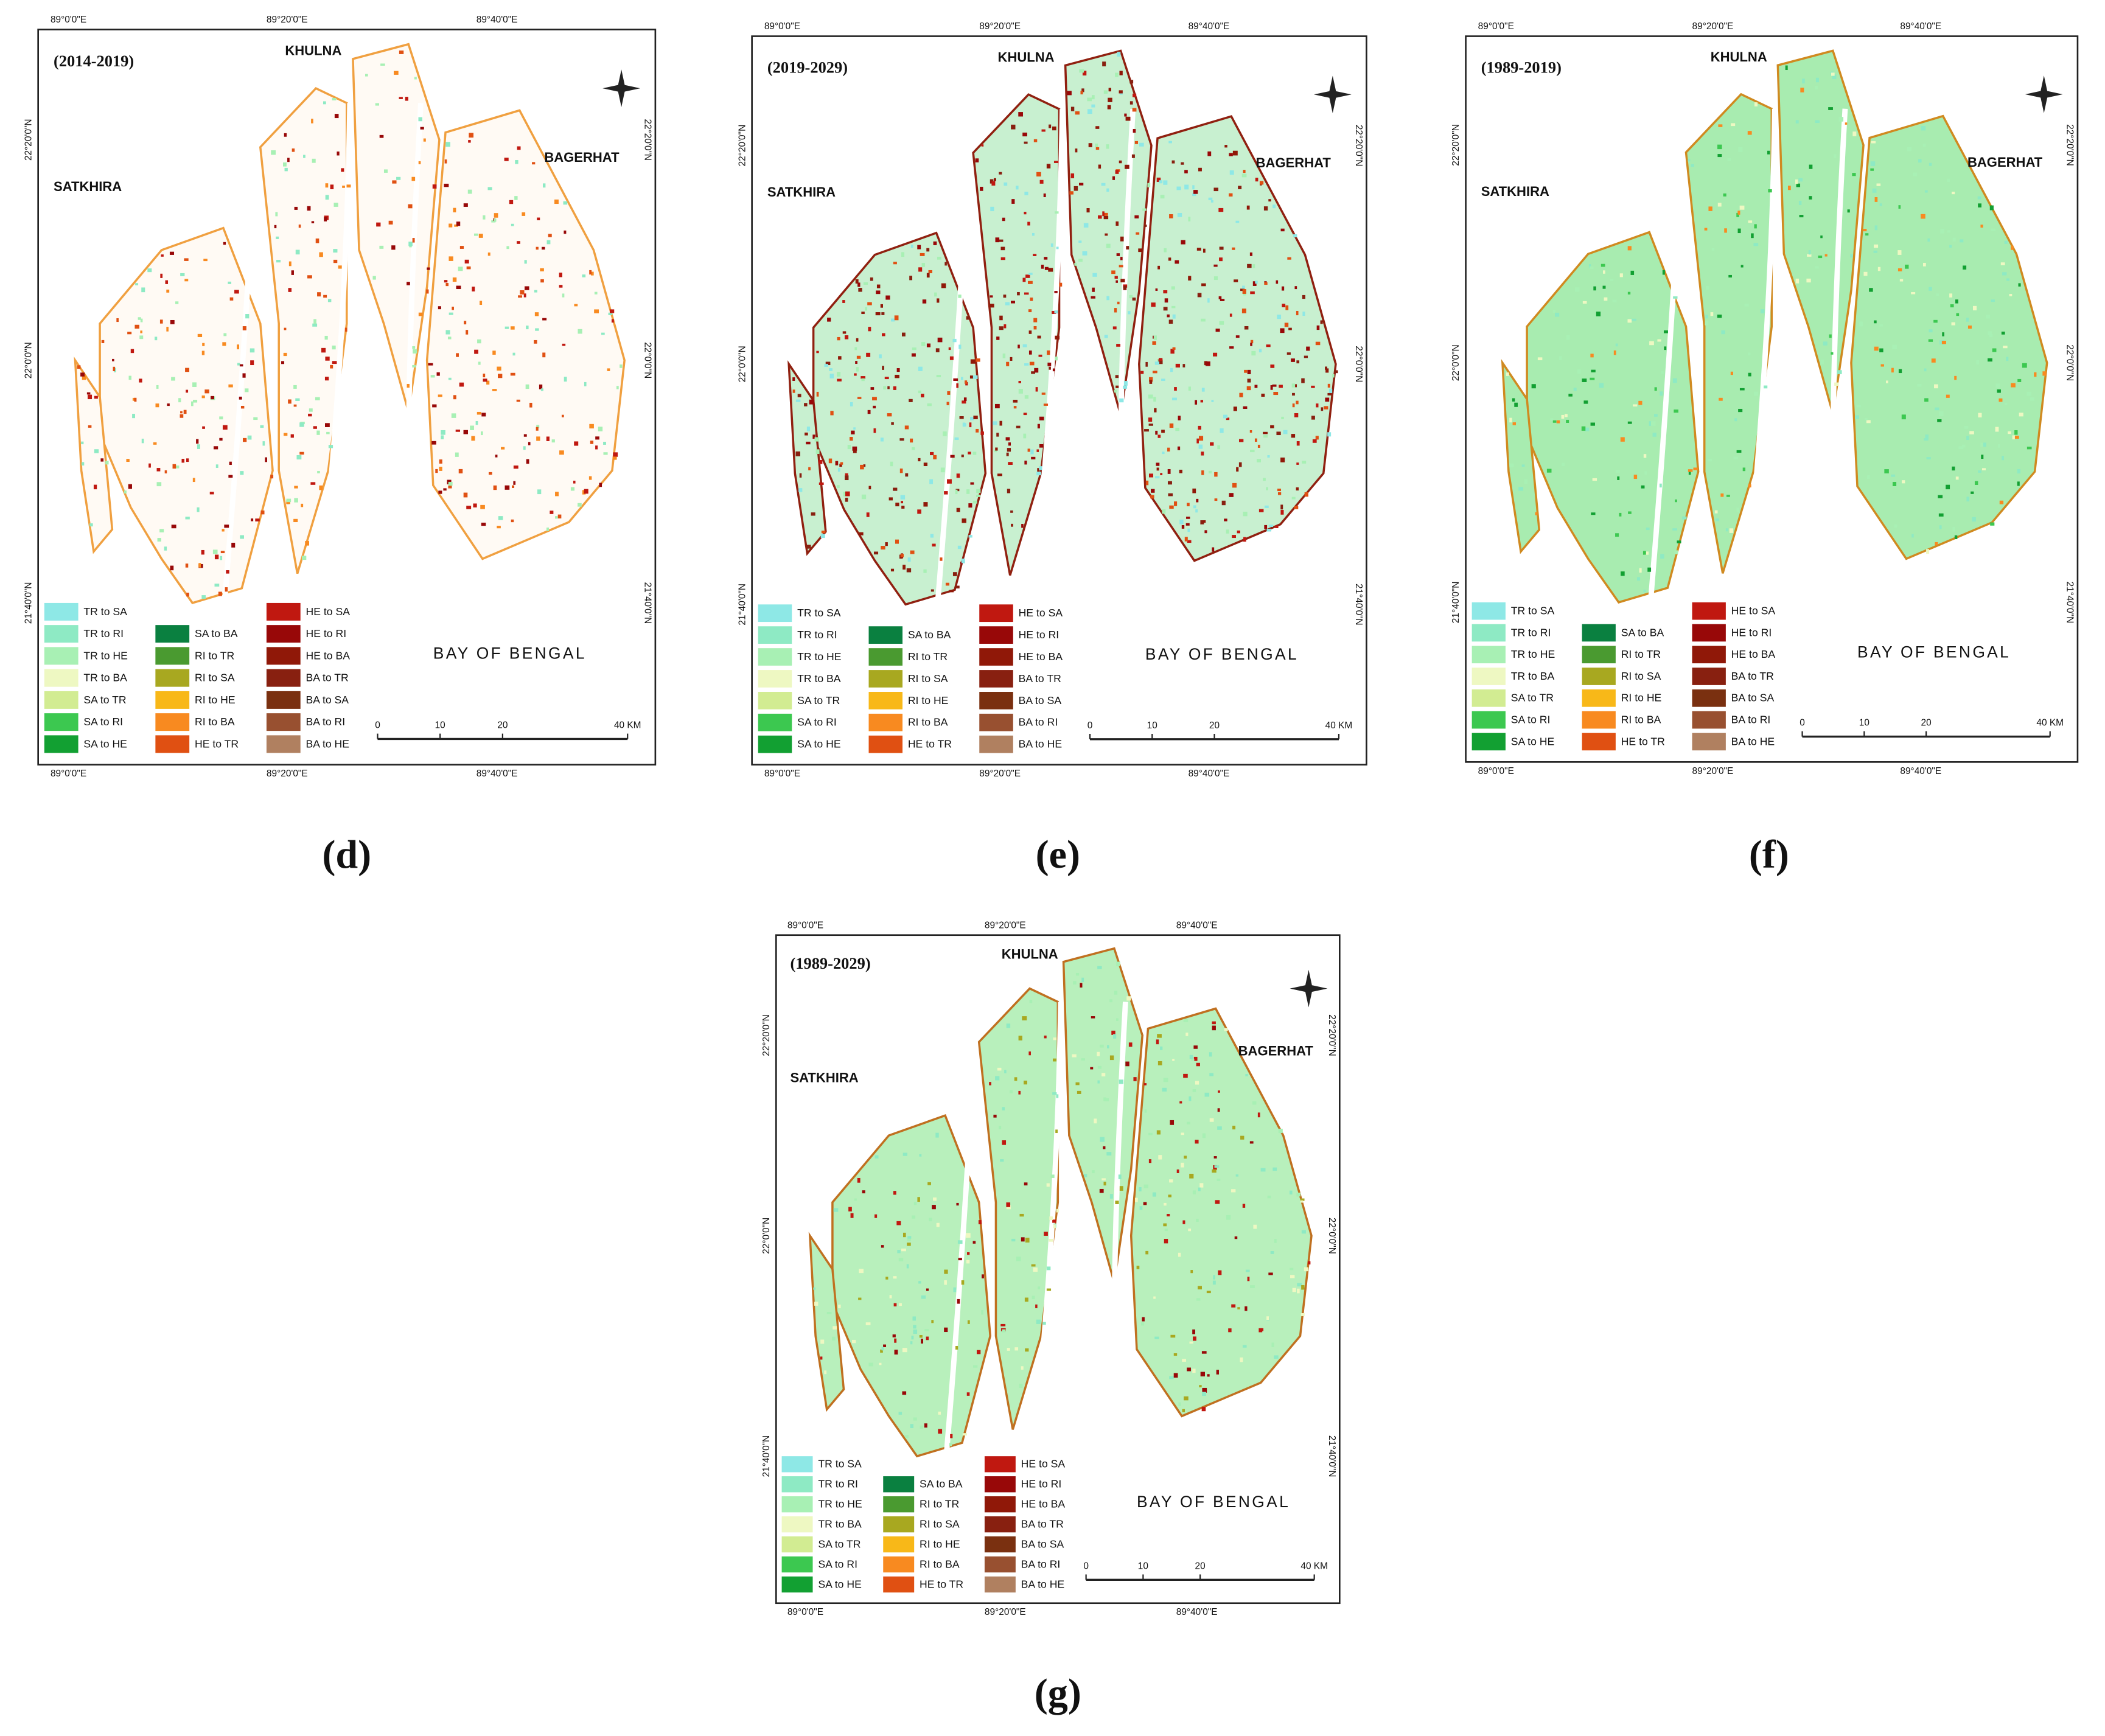 This screenshot has width=2105, height=1736. I want to click on period-label: (1989-2019), so click(1521, 67).